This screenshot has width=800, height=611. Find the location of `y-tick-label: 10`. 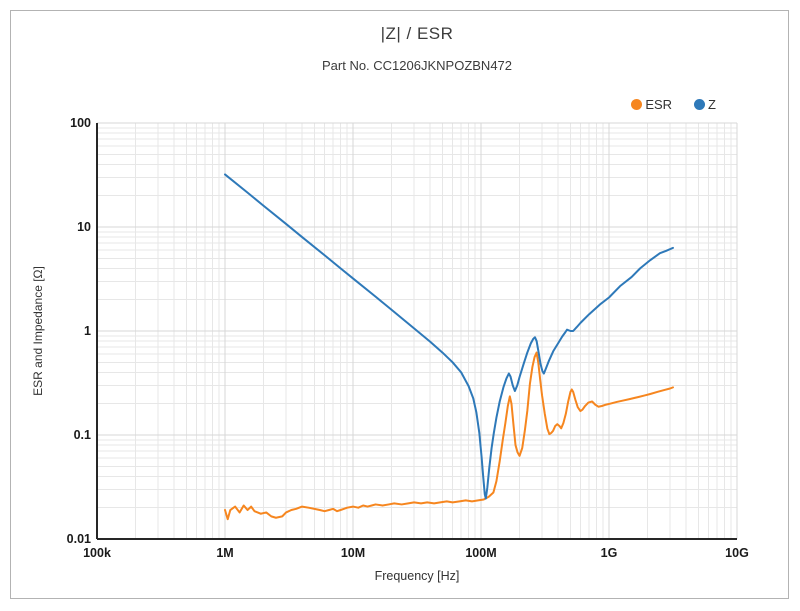

y-tick-label: 10 is located at coordinates (84, 227).